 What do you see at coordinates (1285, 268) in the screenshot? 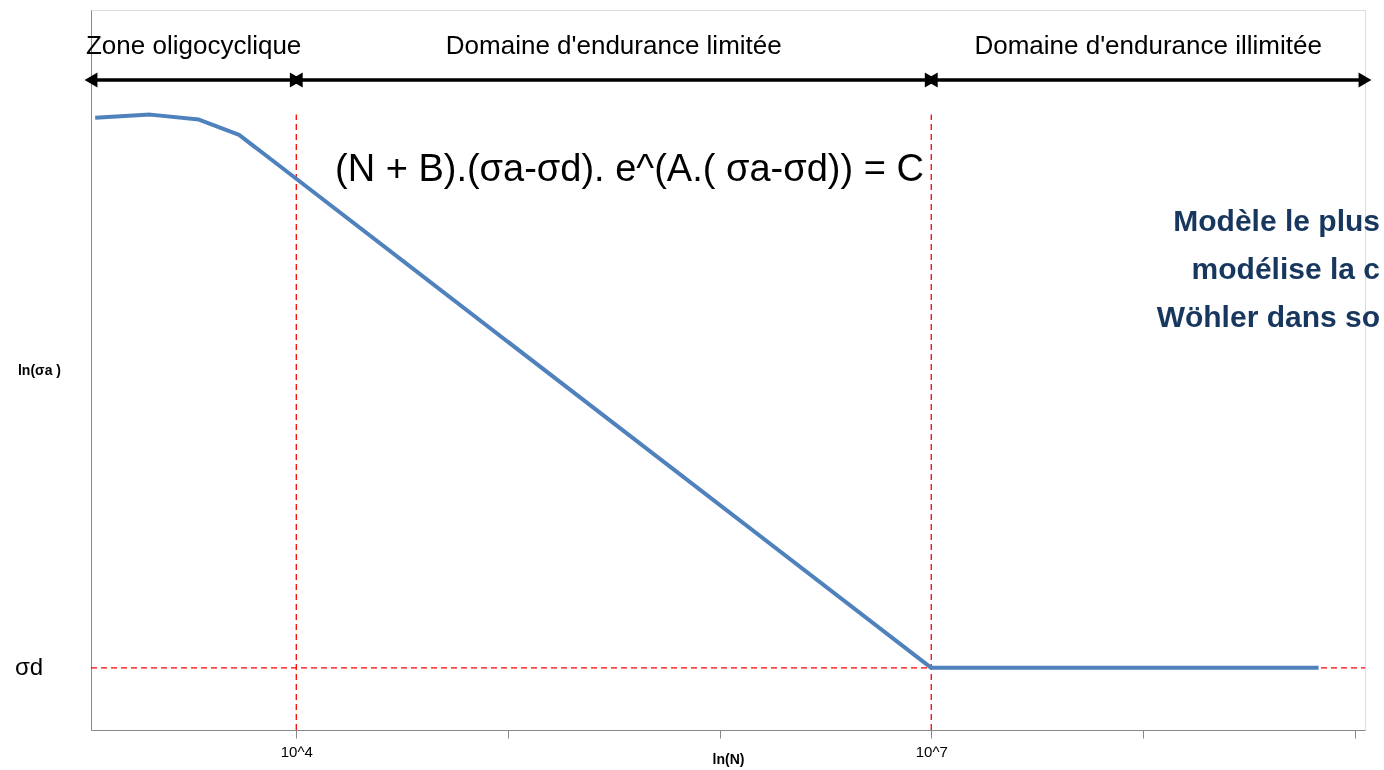
I see `annotation: modélise la c` at bounding box center [1285, 268].